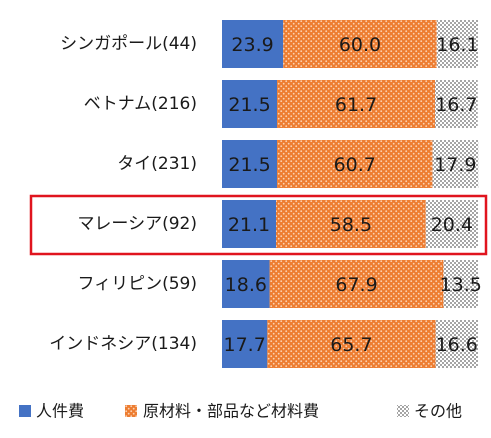 The image size is (491, 438). I want to click on value-label: 58.5, so click(351, 225).